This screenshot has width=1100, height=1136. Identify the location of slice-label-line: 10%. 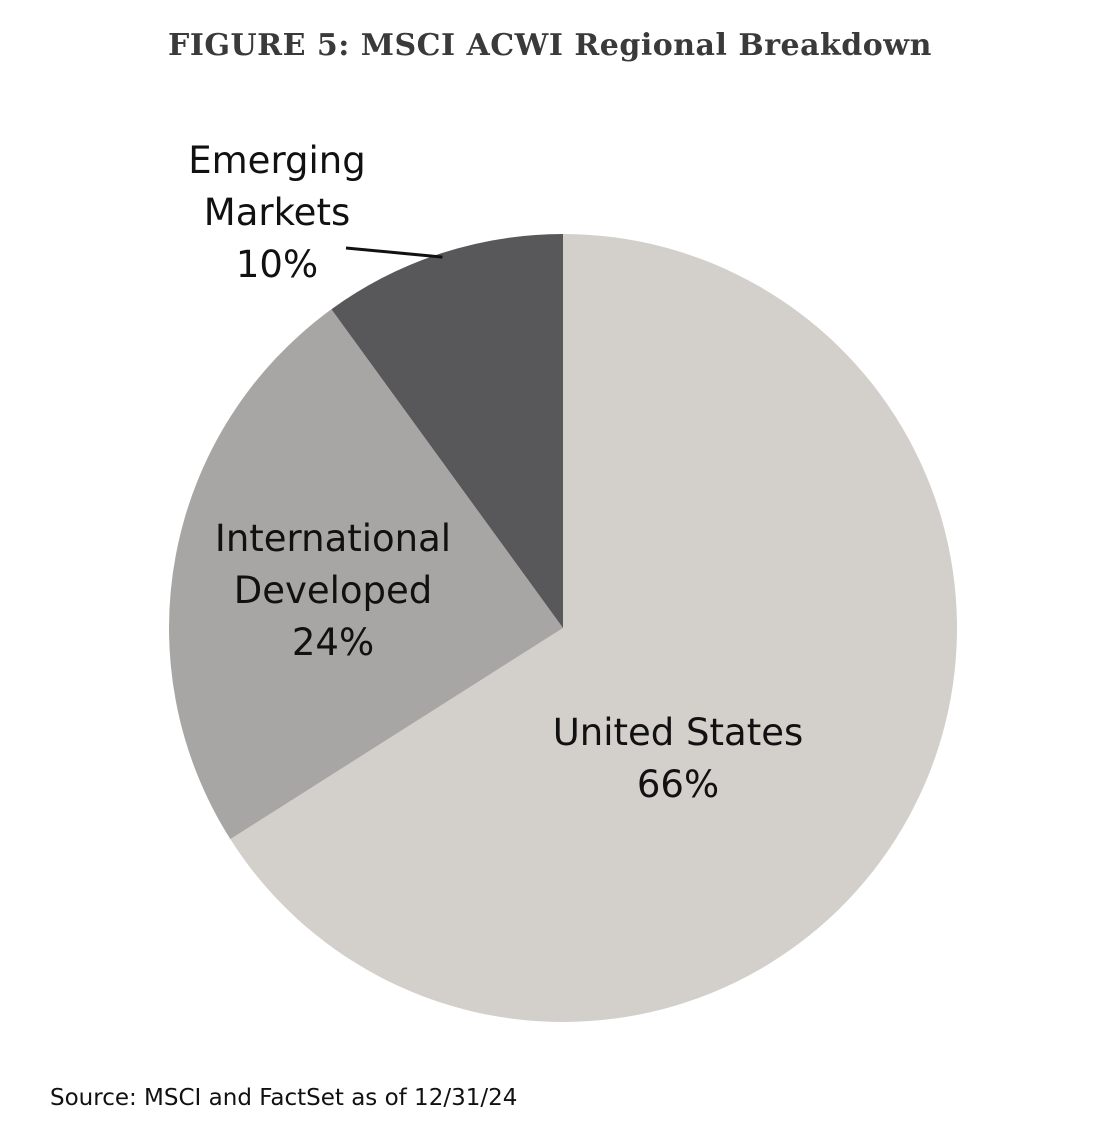
(277, 264).